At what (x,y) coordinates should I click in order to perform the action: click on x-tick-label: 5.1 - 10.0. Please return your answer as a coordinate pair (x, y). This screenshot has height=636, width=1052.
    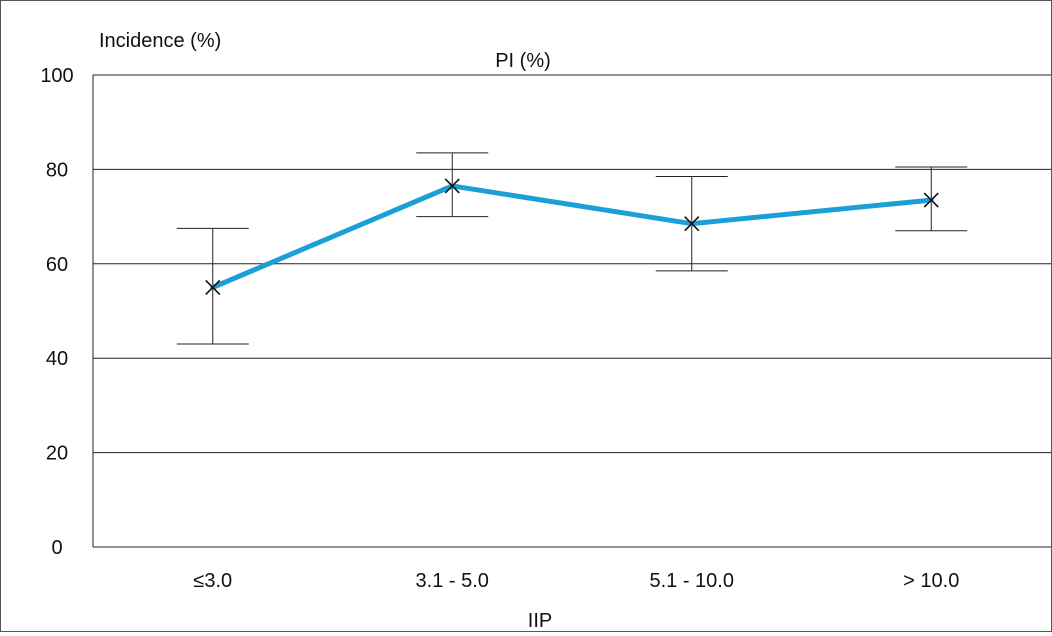
    Looking at the image, I should click on (691, 581).